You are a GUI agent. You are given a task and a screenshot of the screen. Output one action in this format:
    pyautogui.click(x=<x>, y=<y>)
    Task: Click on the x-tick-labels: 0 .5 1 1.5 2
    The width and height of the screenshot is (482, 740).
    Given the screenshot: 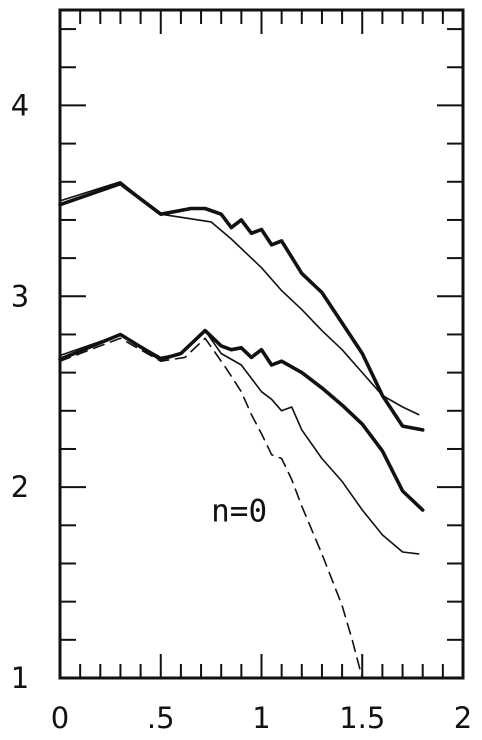 What is the action you would take?
    pyautogui.click(x=261, y=718)
    